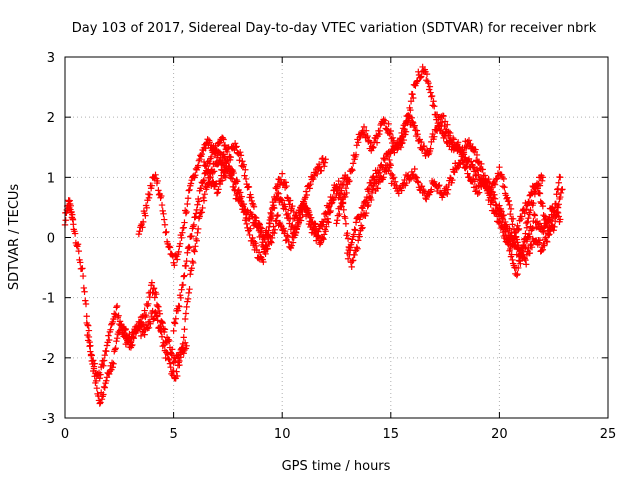 This screenshot has height=480, width=640. I want to click on x-tick-label: 20, so click(499, 434).